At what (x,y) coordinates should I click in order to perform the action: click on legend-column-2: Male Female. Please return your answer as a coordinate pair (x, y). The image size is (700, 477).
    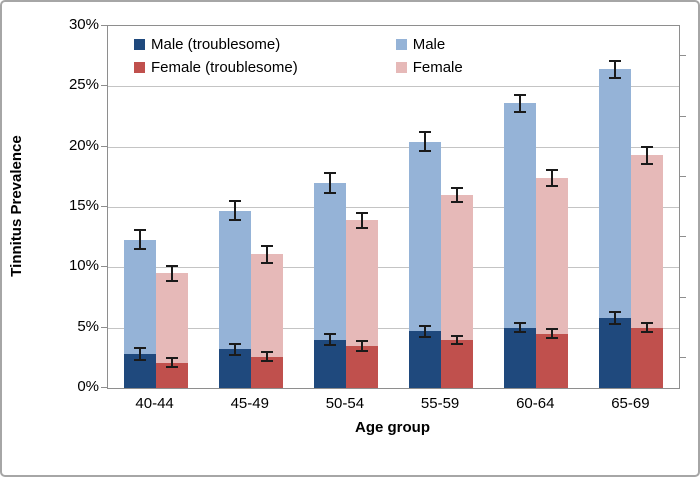
    Looking at the image, I should click on (429, 56).